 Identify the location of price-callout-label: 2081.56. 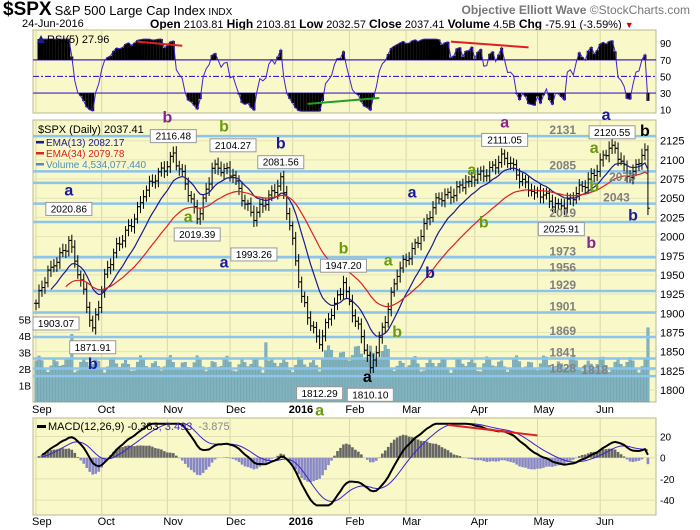
(281, 163).